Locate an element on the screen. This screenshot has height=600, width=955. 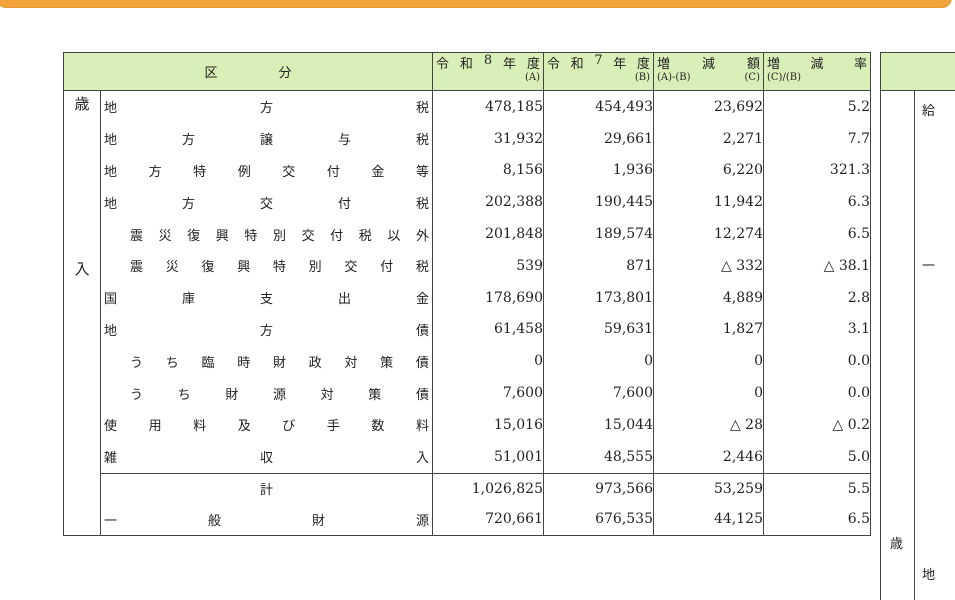
row-label: うち財源対策債 is located at coordinates (266, 393).